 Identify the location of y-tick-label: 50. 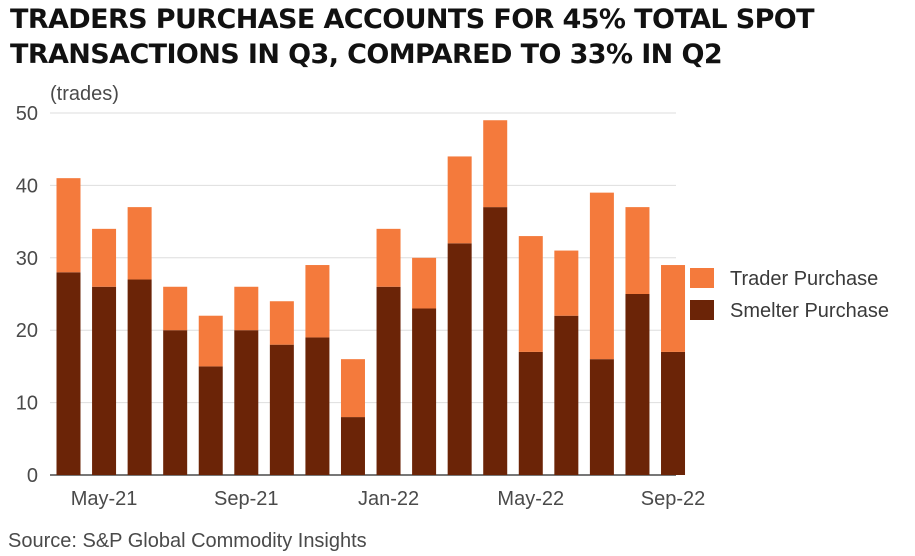
(27, 114).